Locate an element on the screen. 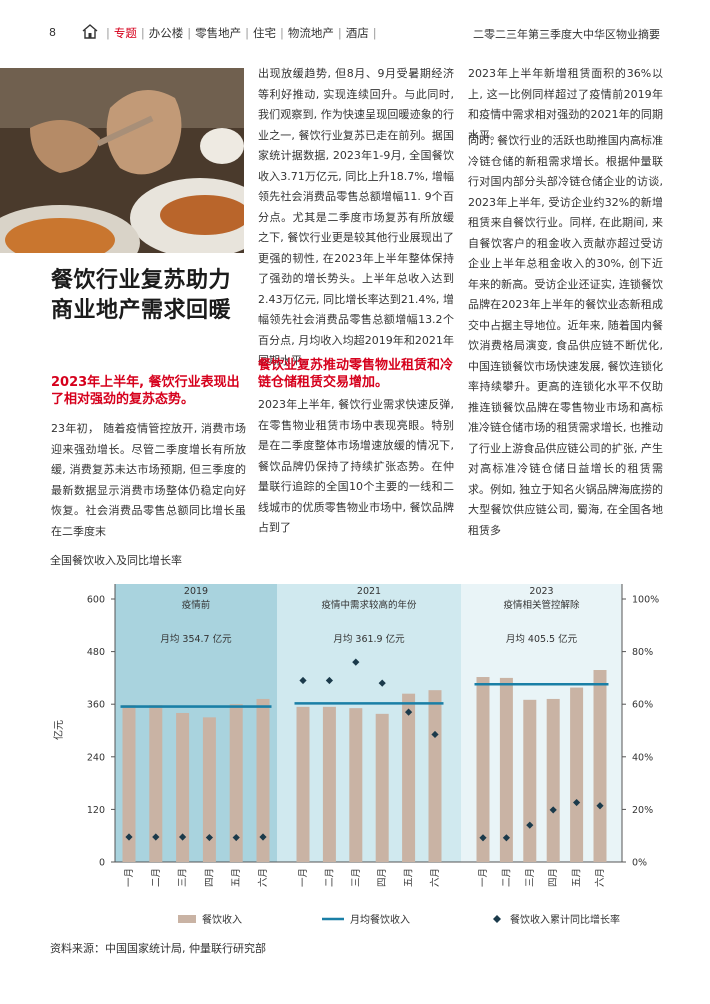 The width and height of the screenshot is (710, 1004). left-tick-label: 360 is located at coordinates (96, 705).